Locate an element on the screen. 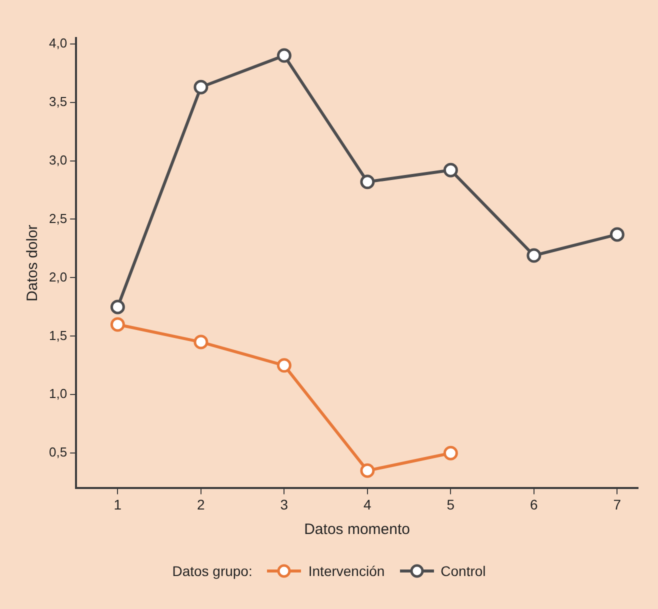 Image resolution: width=658 pixels, height=609 pixels. x-tick-label: 2 is located at coordinates (201, 504).